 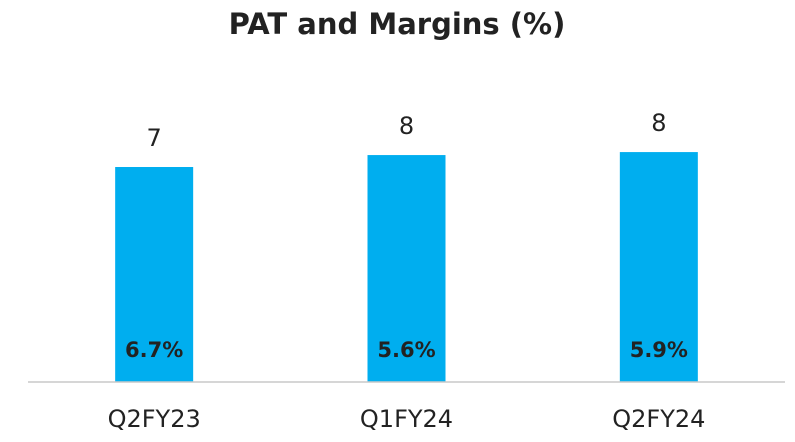 What do you see at coordinates (659, 350) in the screenshot?
I see `margin-label: 5.9%` at bounding box center [659, 350].